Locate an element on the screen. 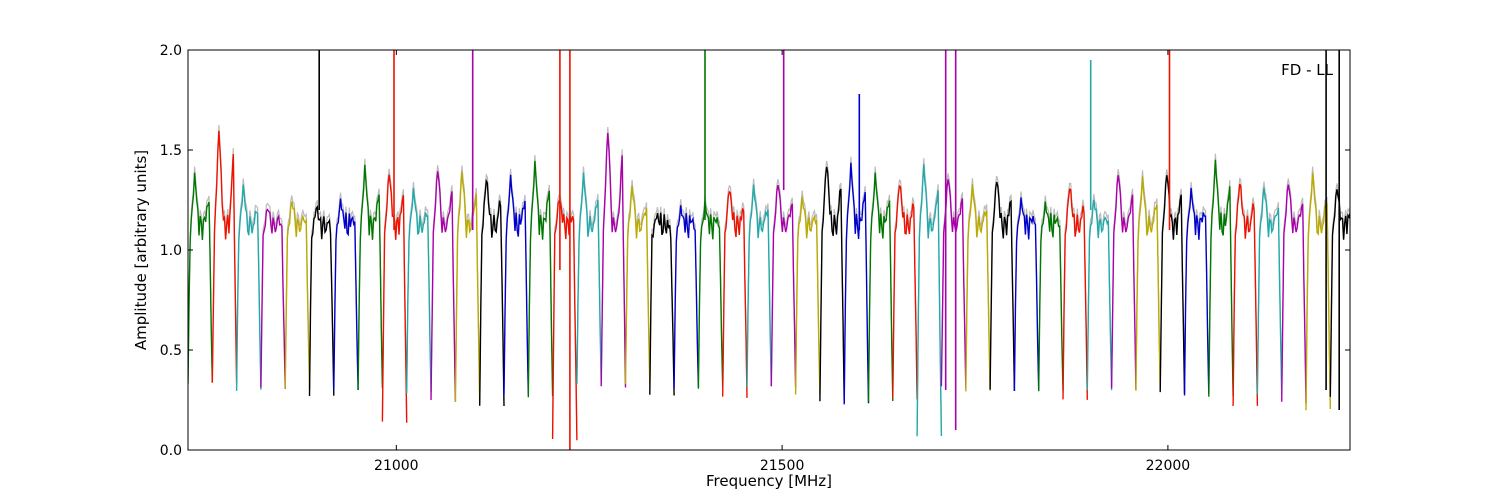  y-tick-label: 0.0 is located at coordinates (171, 451).